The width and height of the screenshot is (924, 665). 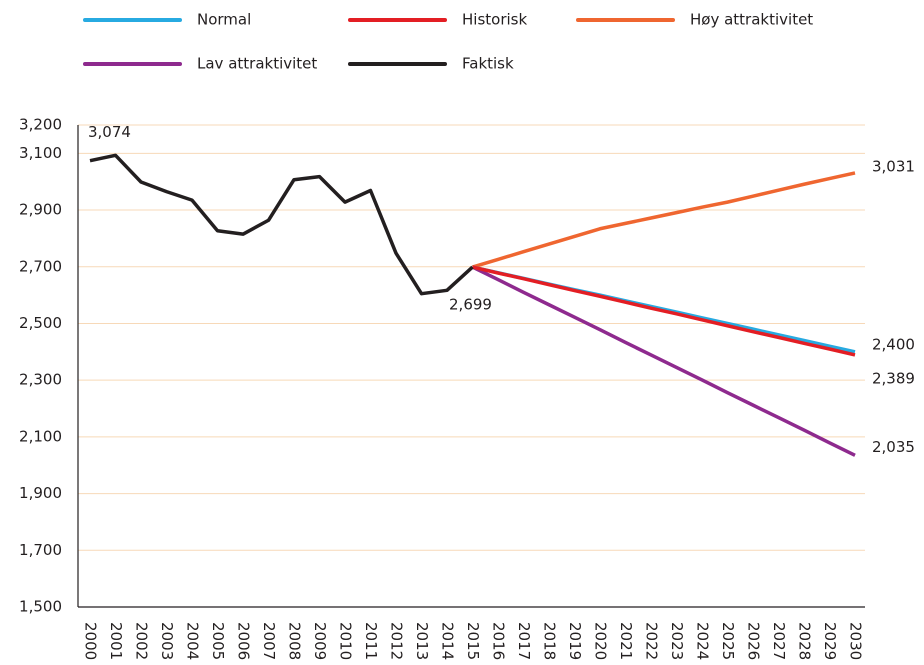 I want to click on x-tick-label: 2018, so click(x=550, y=641).